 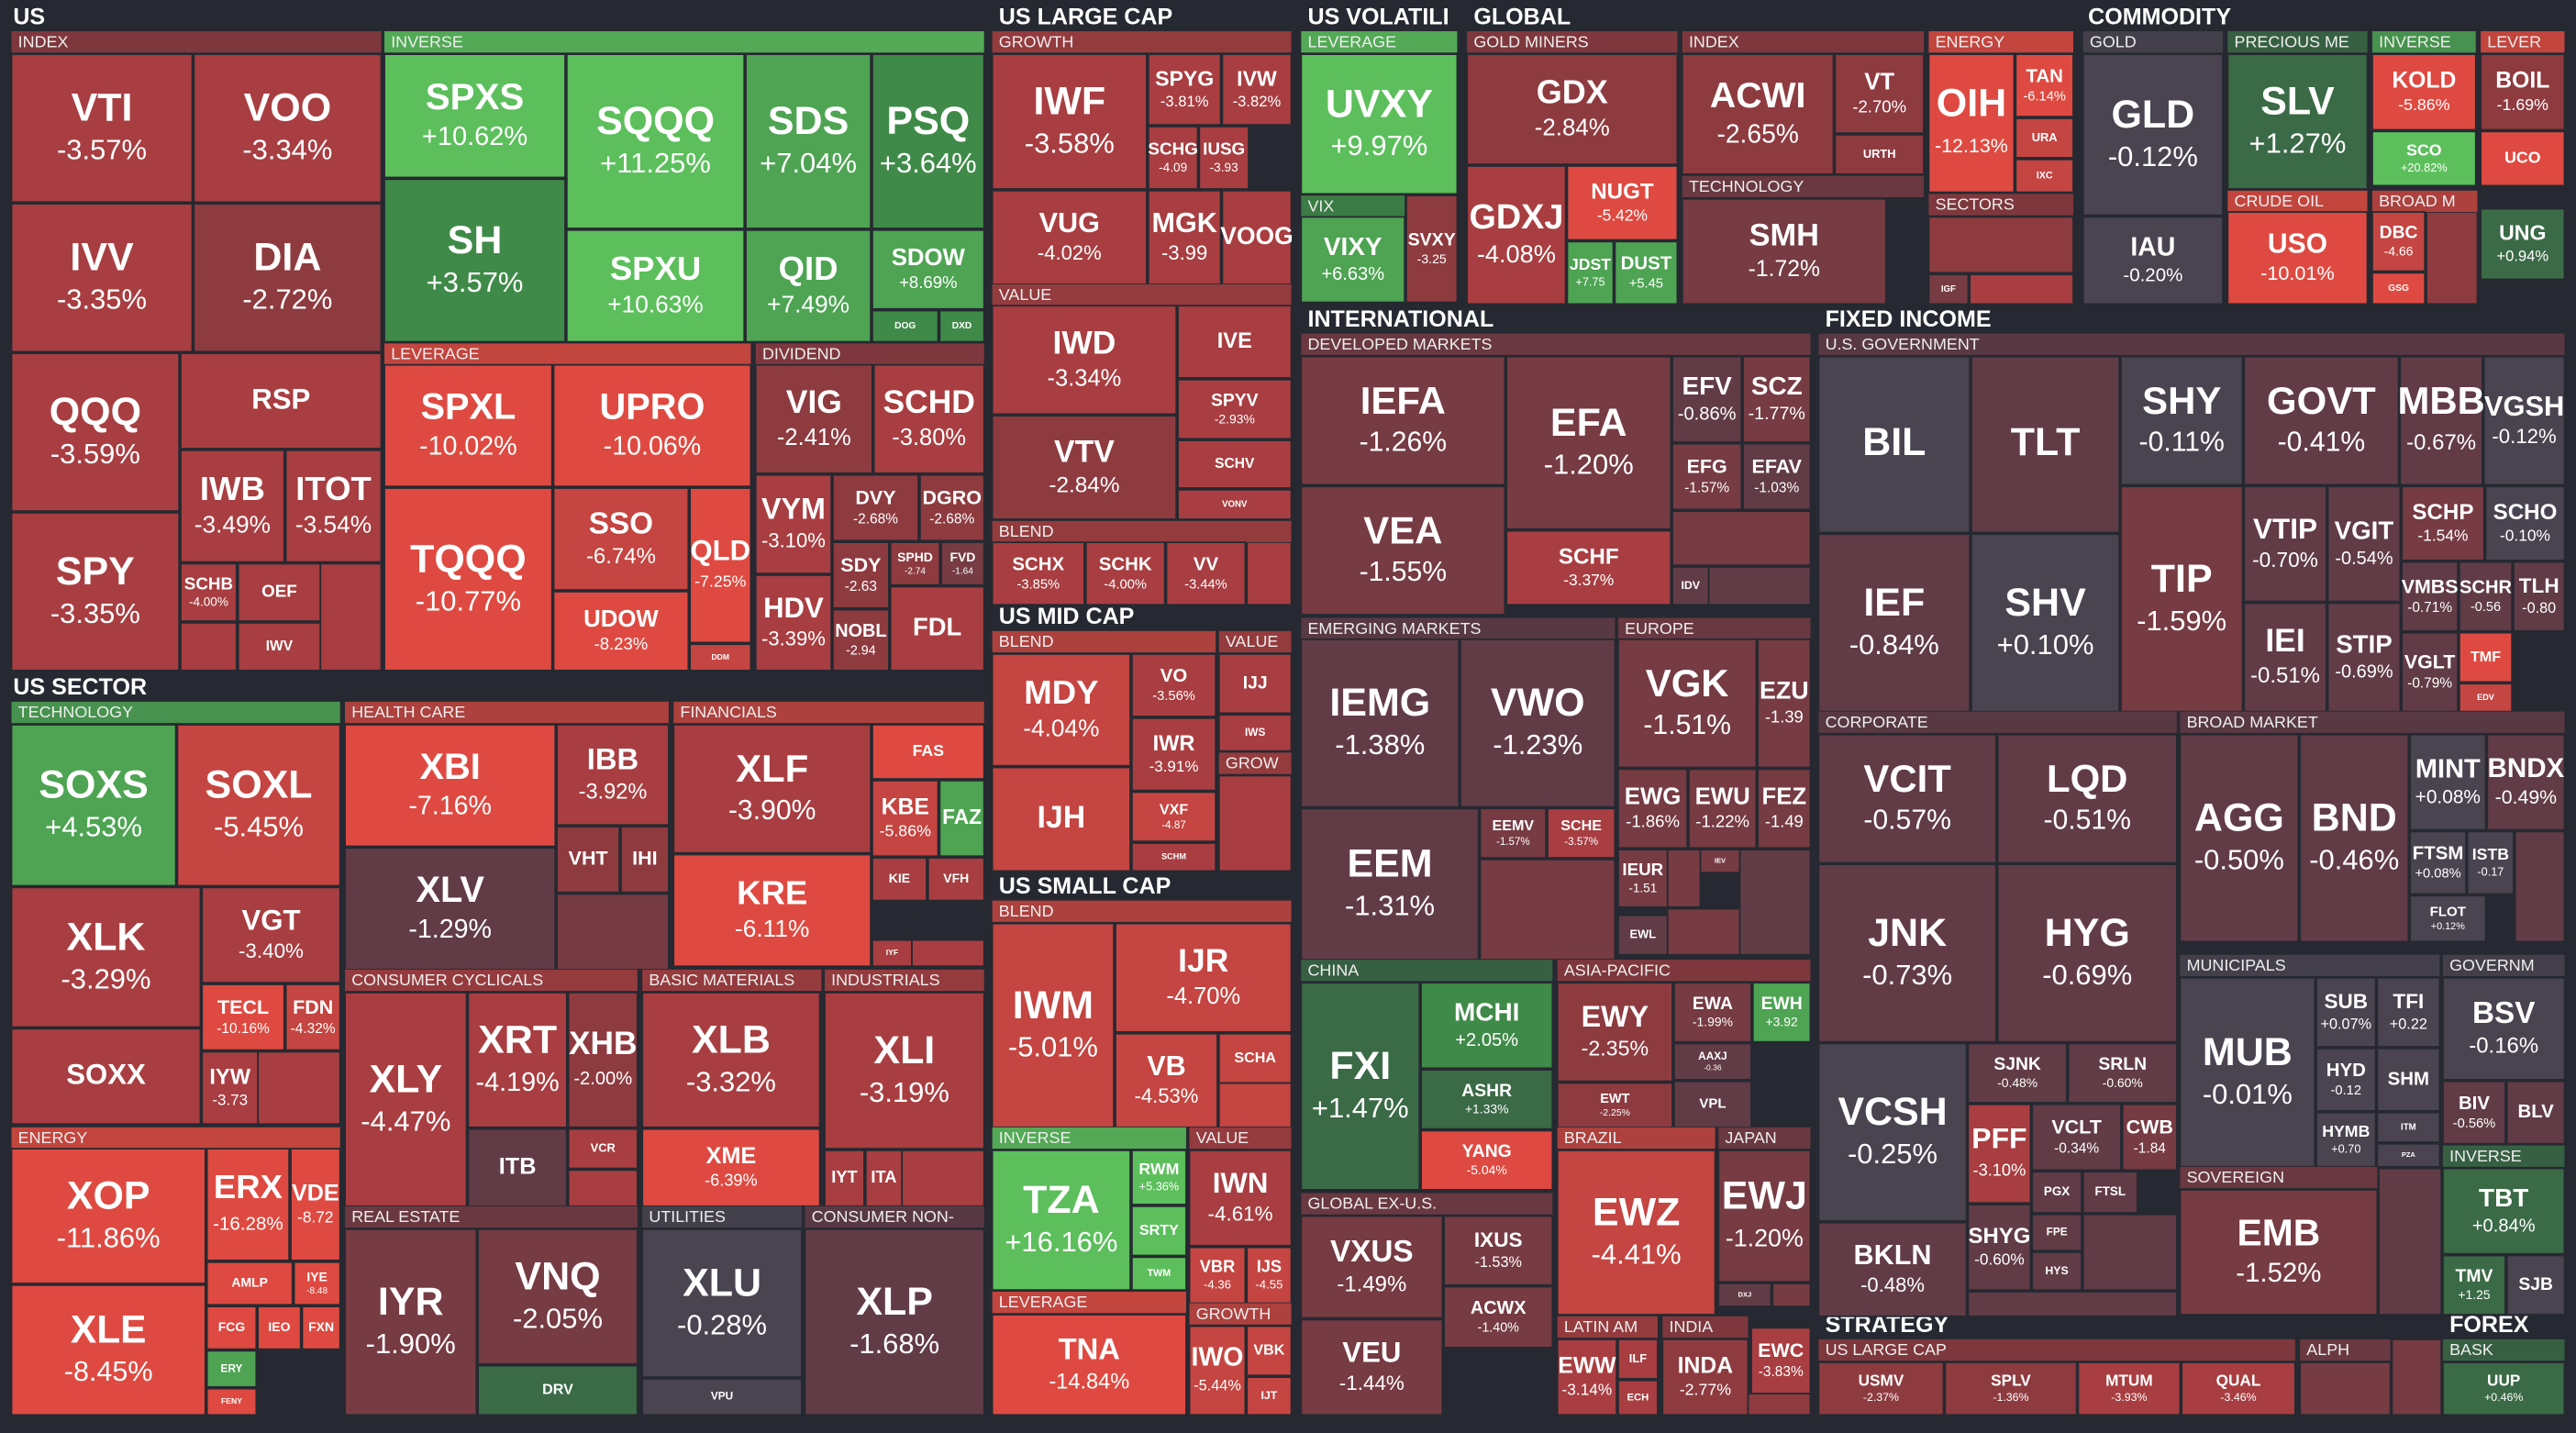 I want to click on change: +0.08%, so click(x=2437, y=874).